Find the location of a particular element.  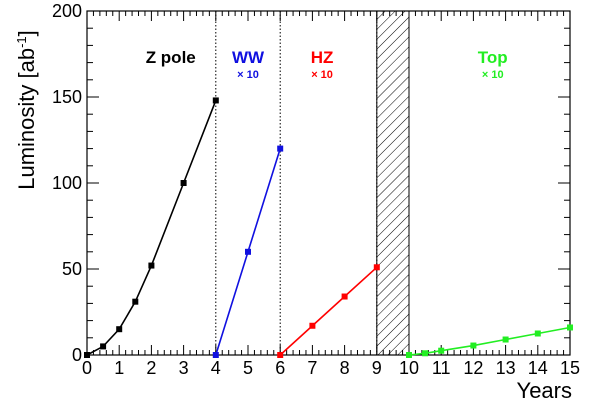

y-tick-label: 200 is located at coordinates (67, 11).